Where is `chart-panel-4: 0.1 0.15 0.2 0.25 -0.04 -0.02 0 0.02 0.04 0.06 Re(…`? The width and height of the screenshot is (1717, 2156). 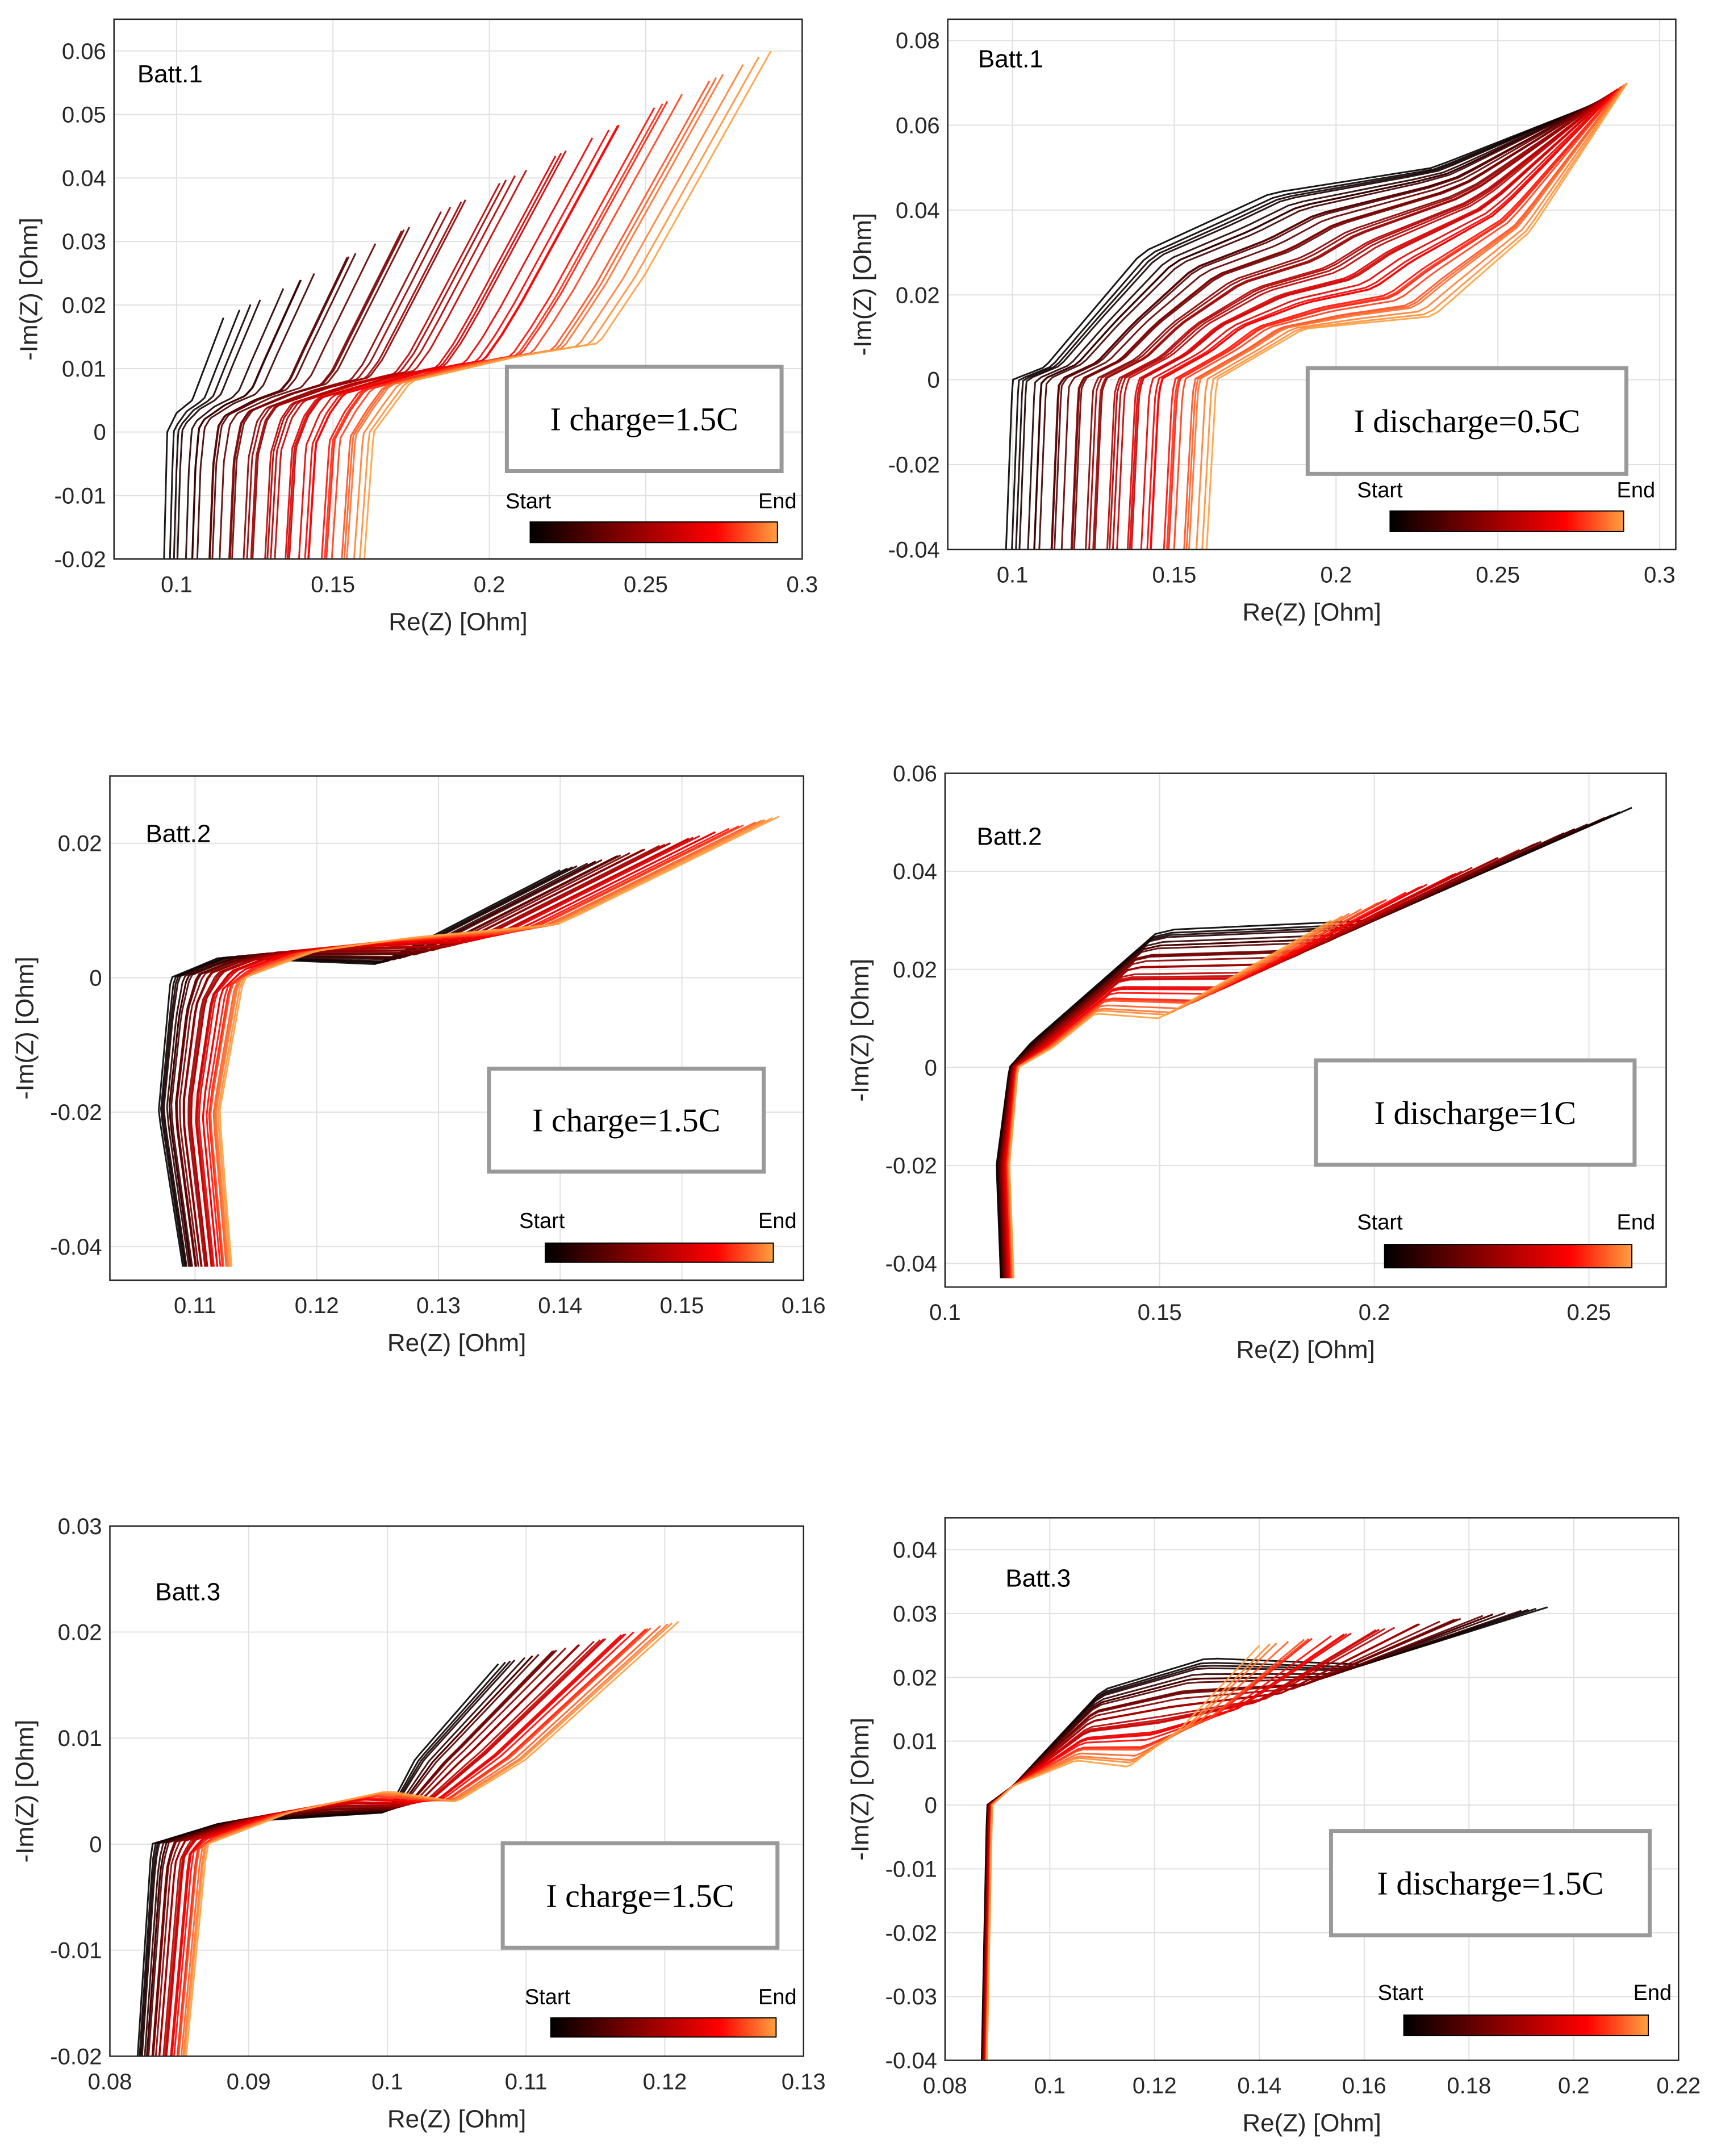 chart-panel-4: 0.1 0.15 0.2 0.25 -0.04 -0.02 0 0.02 0.04 0.06 Re(… is located at coordinates (1256, 1063).